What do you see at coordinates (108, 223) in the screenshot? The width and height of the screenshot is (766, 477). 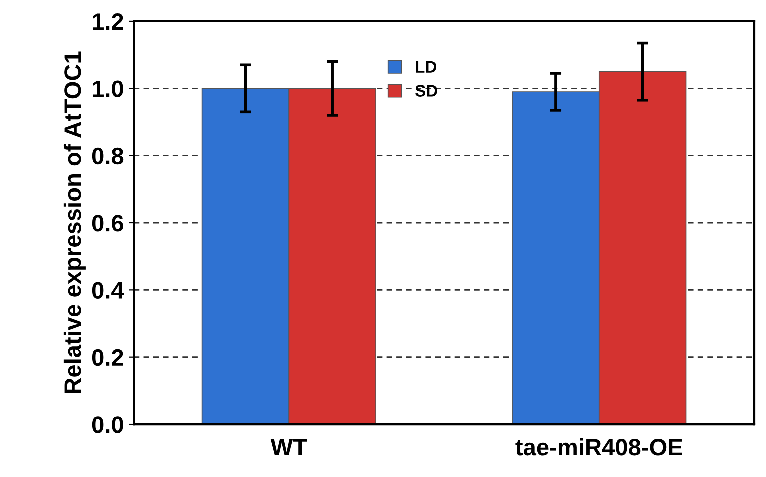 I see `y-tick-label: 0.6` at bounding box center [108, 223].